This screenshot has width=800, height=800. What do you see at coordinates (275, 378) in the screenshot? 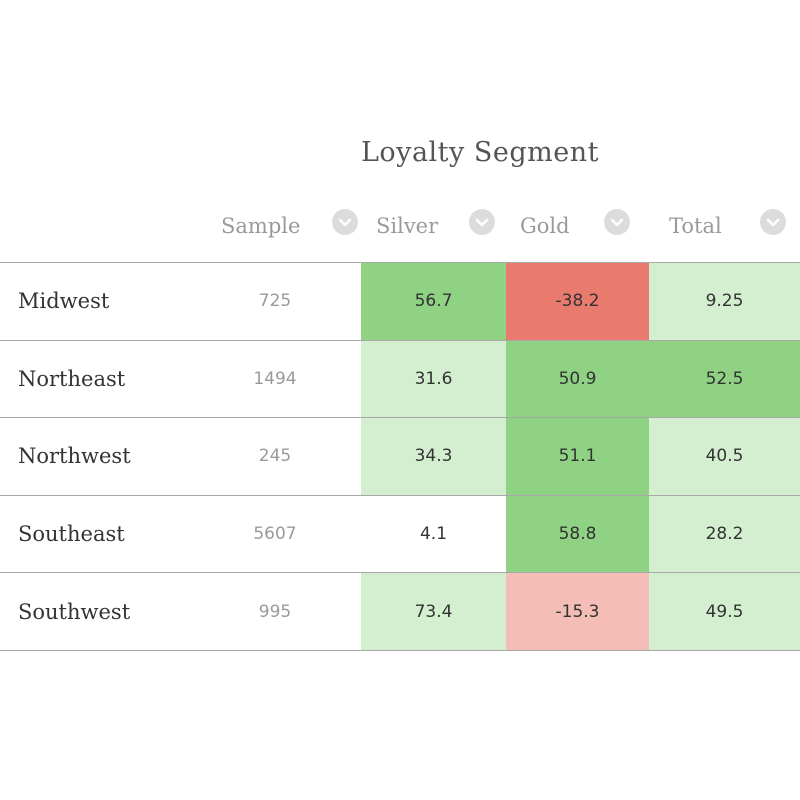
I see `cell-northeast-sample: 1494` at bounding box center [275, 378].